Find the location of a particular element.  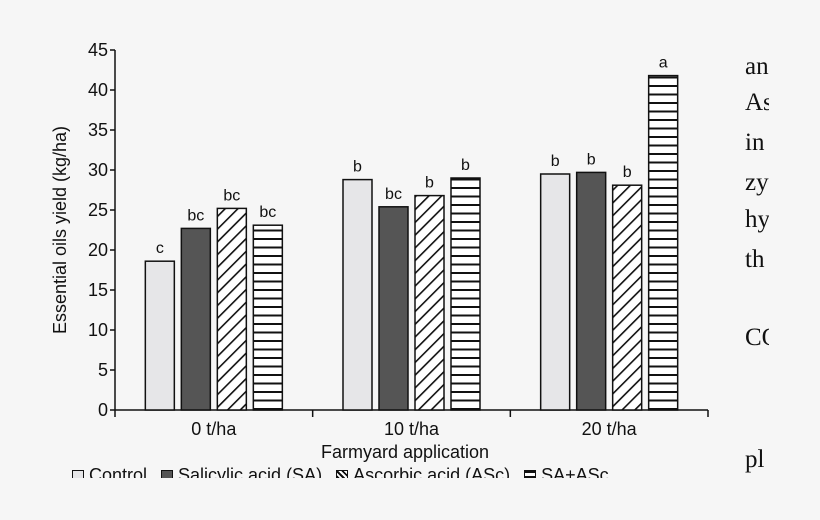

y-axis-label: Essential oils yield (kg/ha) is located at coordinates (60, 230).